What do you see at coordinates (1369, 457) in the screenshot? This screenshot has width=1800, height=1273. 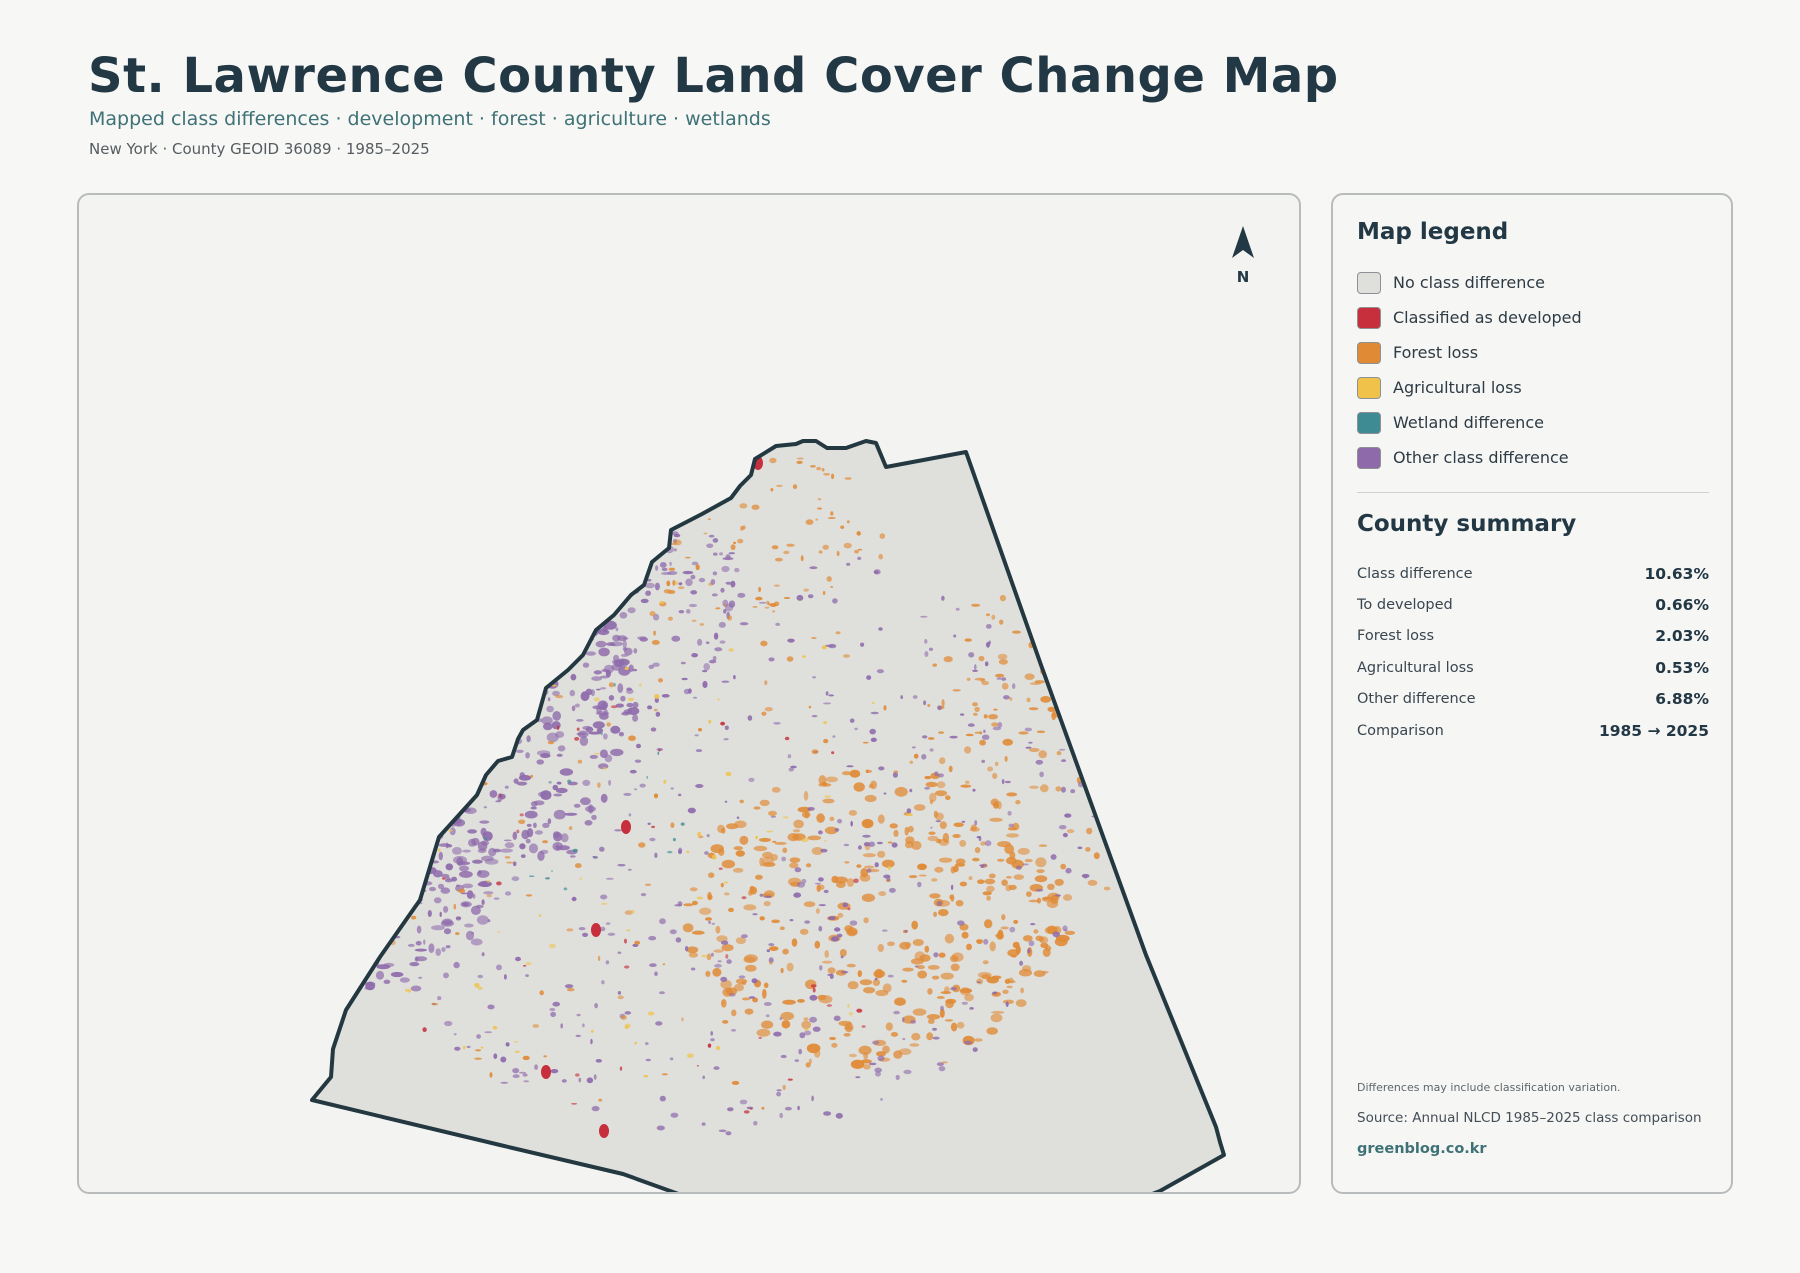 I see `legend-swatch` at bounding box center [1369, 457].